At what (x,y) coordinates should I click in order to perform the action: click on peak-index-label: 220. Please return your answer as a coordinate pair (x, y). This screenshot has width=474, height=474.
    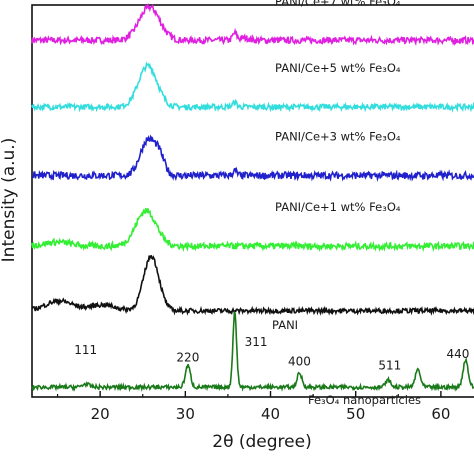
    Looking at the image, I should click on (187, 358).